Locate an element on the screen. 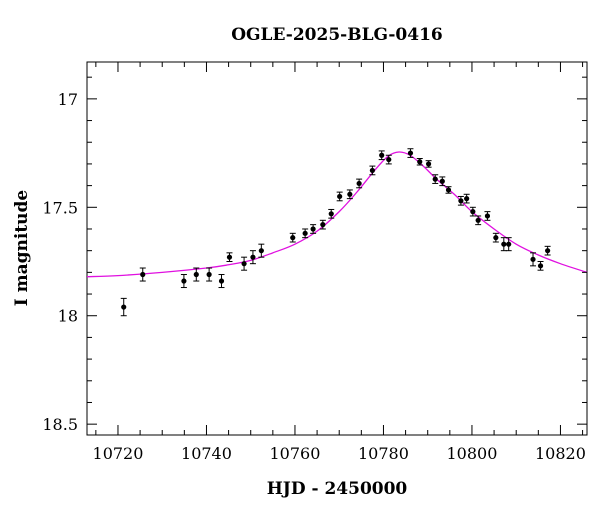  chart-title: OGLE-2025-BLG-0416 is located at coordinates (337, 35).